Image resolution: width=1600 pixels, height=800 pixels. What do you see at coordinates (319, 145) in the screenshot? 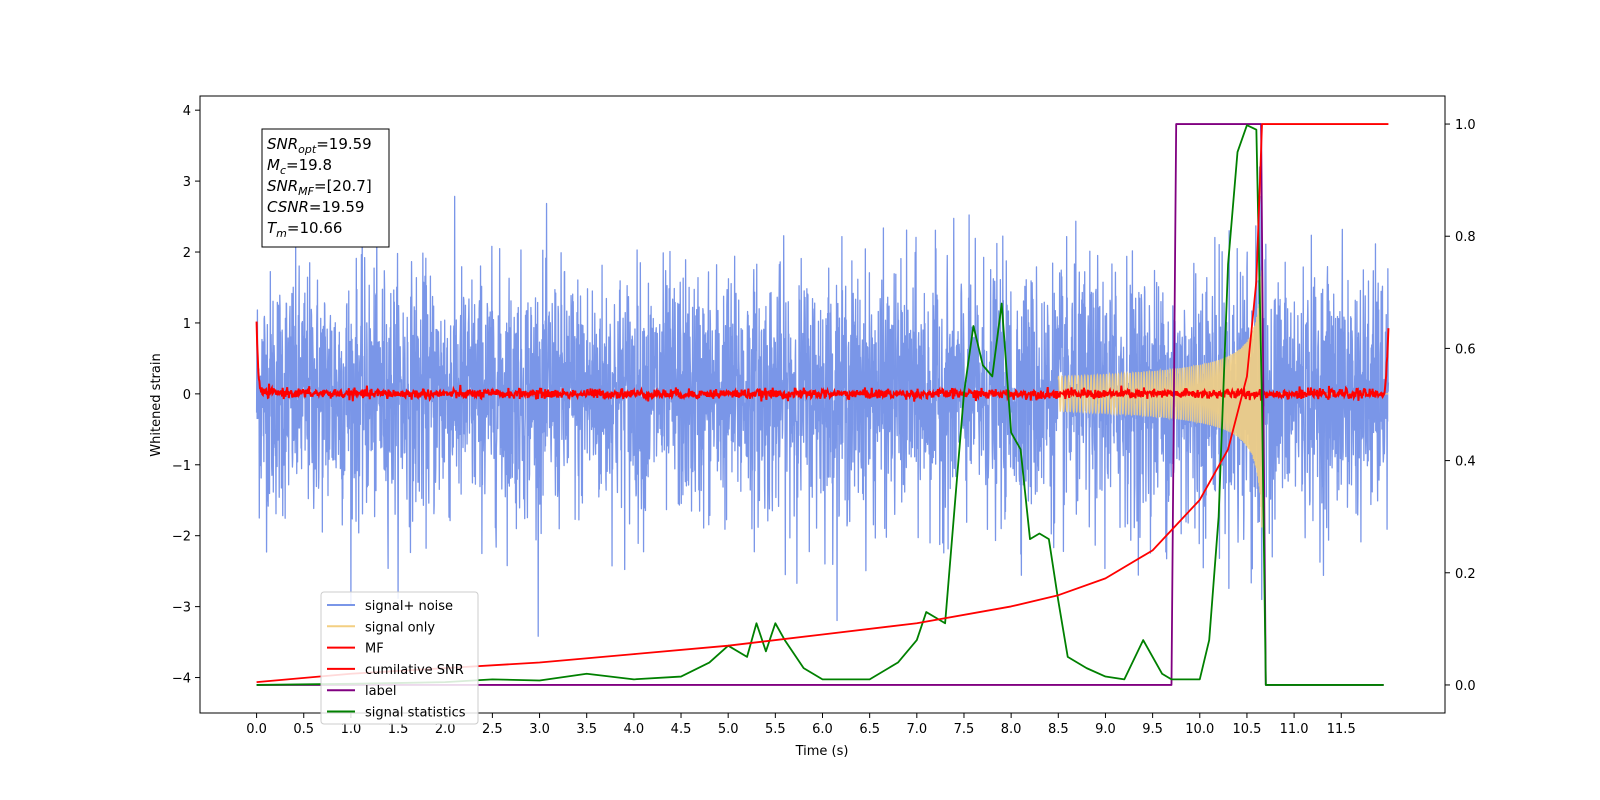
I see `annotation-line: SNRopt=19.59` at bounding box center [319, 145].